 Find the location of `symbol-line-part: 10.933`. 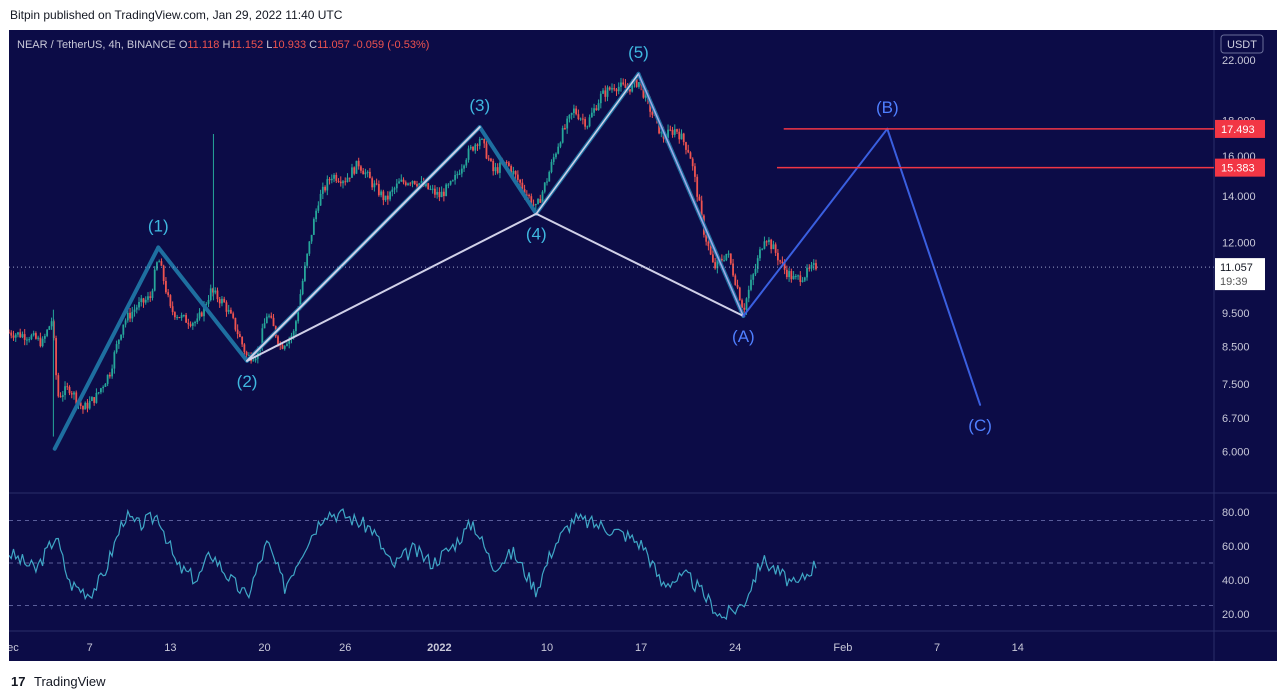

symbol-line-part: 10.933 is located at coordinates (290, 45).